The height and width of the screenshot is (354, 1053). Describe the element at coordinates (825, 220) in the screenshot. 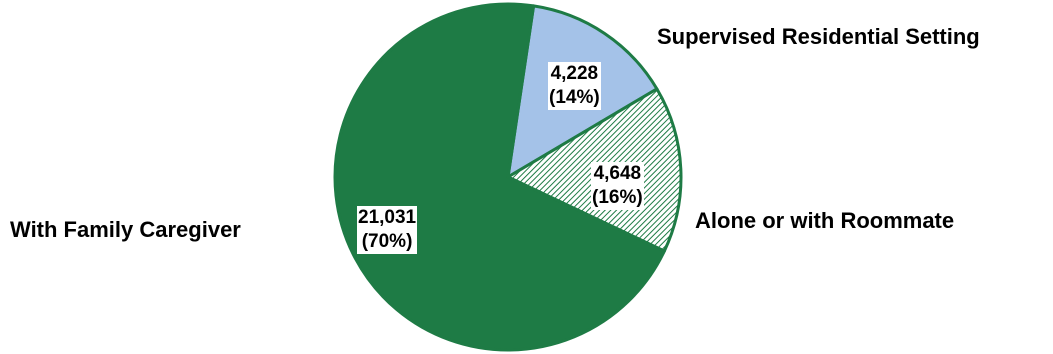

I see `category-label-alone-or-with-roommate: Alone or with Roommate` at that location.